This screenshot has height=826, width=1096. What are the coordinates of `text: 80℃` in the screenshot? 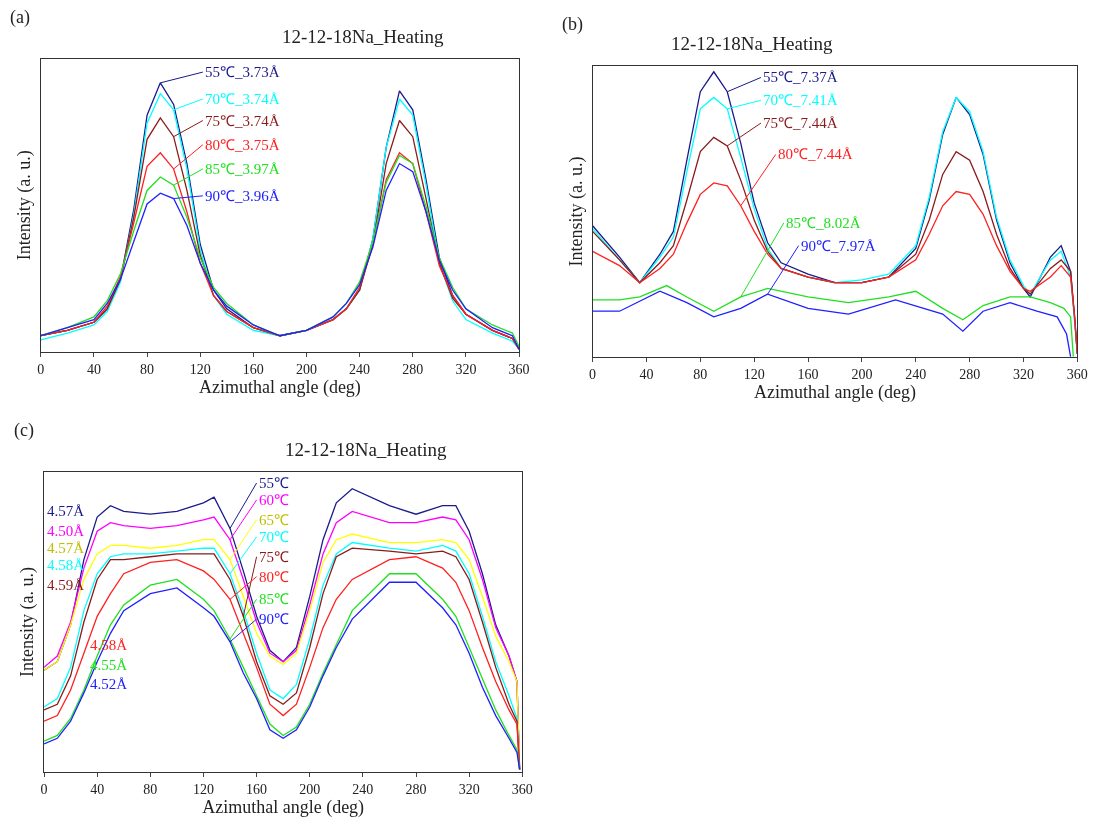 It's located at (274, 577).